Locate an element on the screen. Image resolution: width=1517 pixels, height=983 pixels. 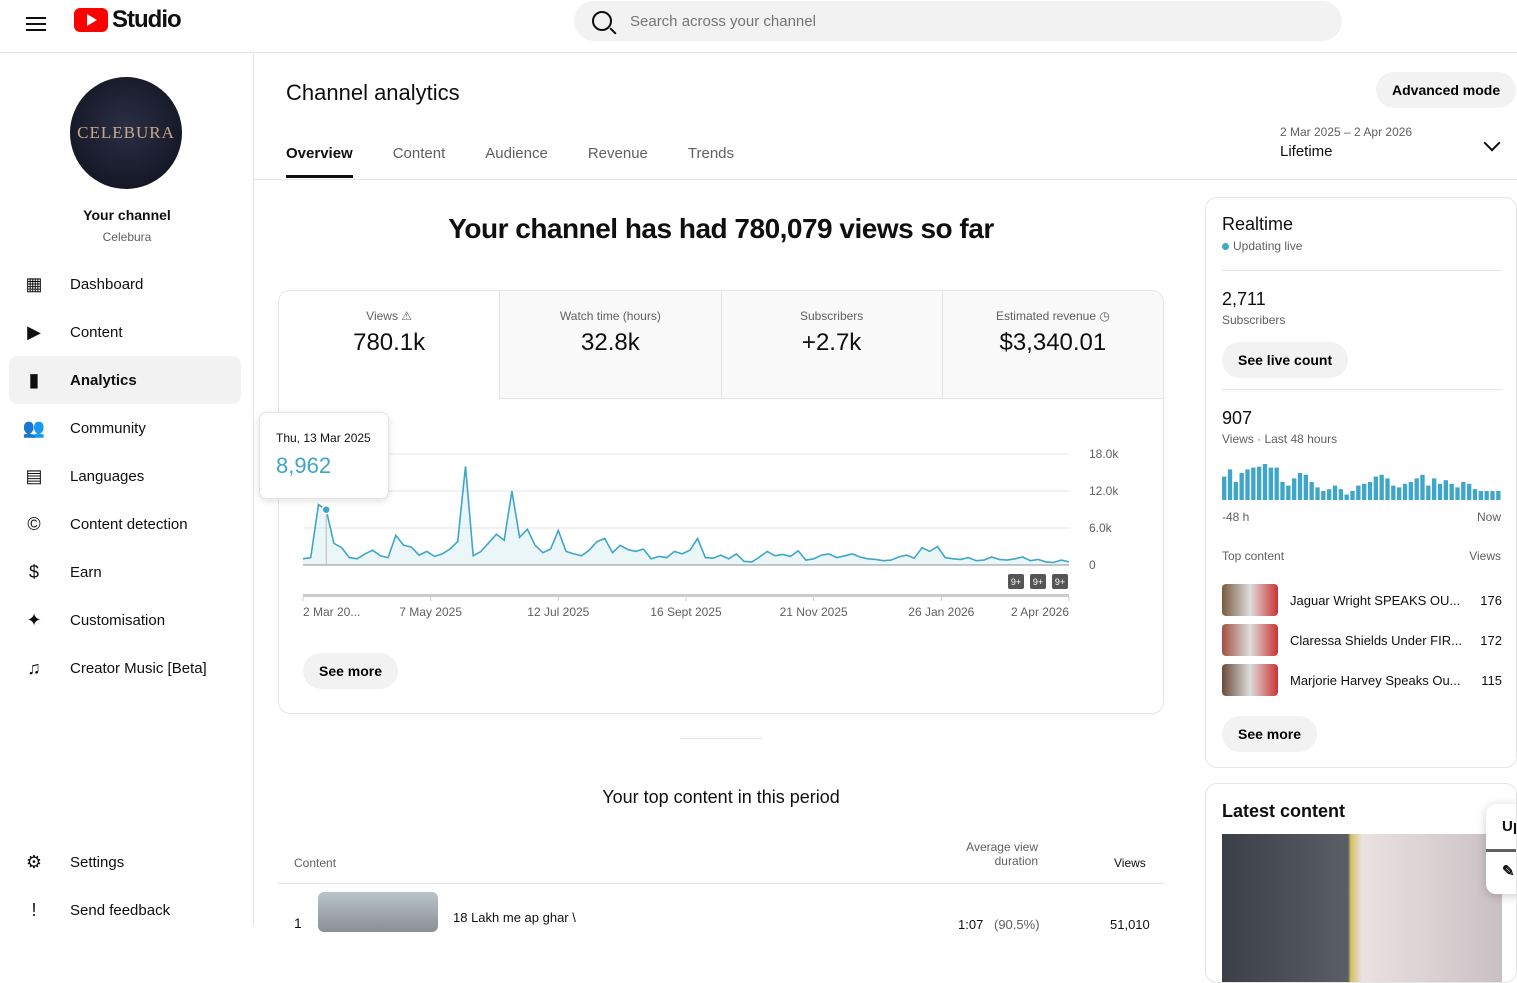
top-content-item: Marjorie Harvey Speaks Ou... 115 is located at coordinates (1362, 680).